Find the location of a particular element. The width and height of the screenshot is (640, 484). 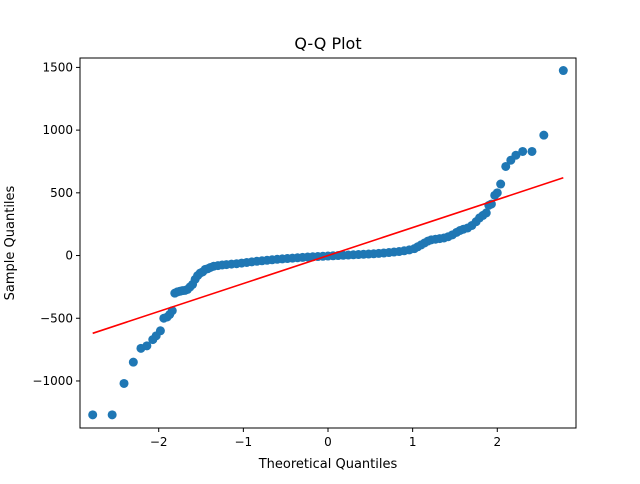

x-tick-label: 2 is located at coordinates (497, 442).